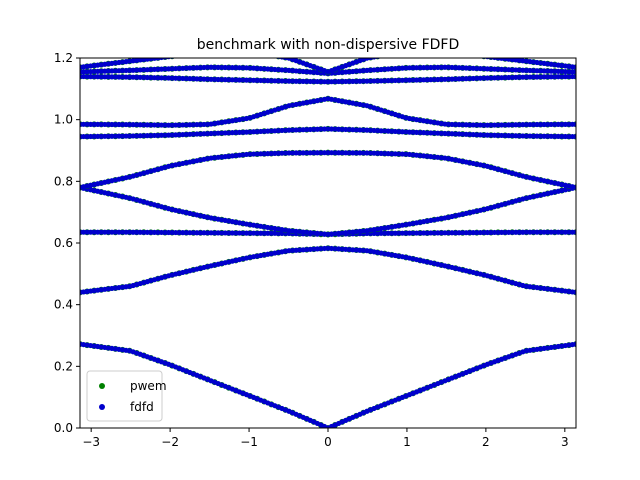 This screenshot has height=480, width=640. What do you see at coordinates (328, 70) in the screenshot?
I see `band-8-fdfd` at bounding box center [328, 70].